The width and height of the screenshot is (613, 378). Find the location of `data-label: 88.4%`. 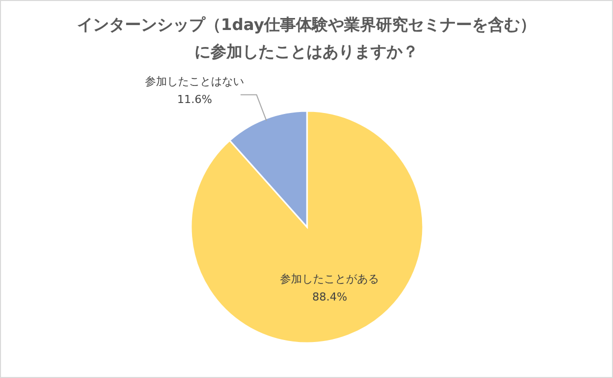

data-label: 88.4% is located at coordinates (330, 297).